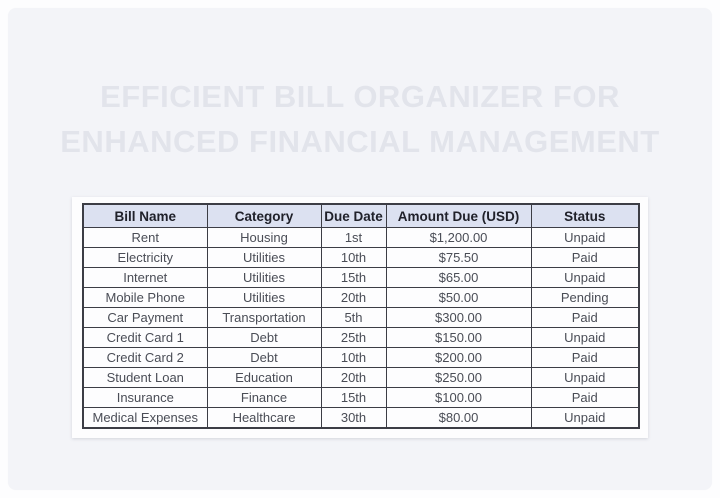  I want to click on table-cell: Car Payment, so click(145, 317).